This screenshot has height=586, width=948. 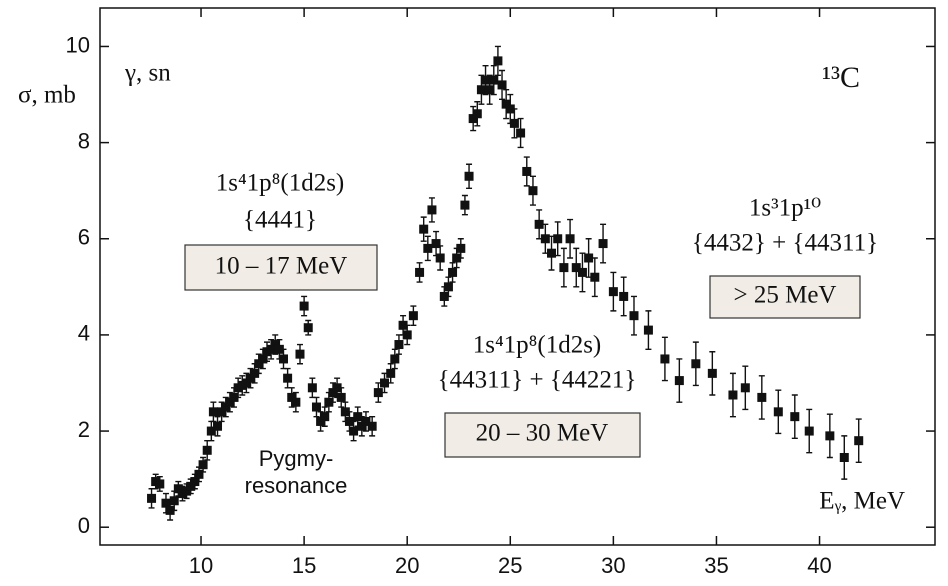 What do you see at coordinates (84, 140) in the screenshot?
I see `y-tick-label: 8` at bounding box center [84, 140].